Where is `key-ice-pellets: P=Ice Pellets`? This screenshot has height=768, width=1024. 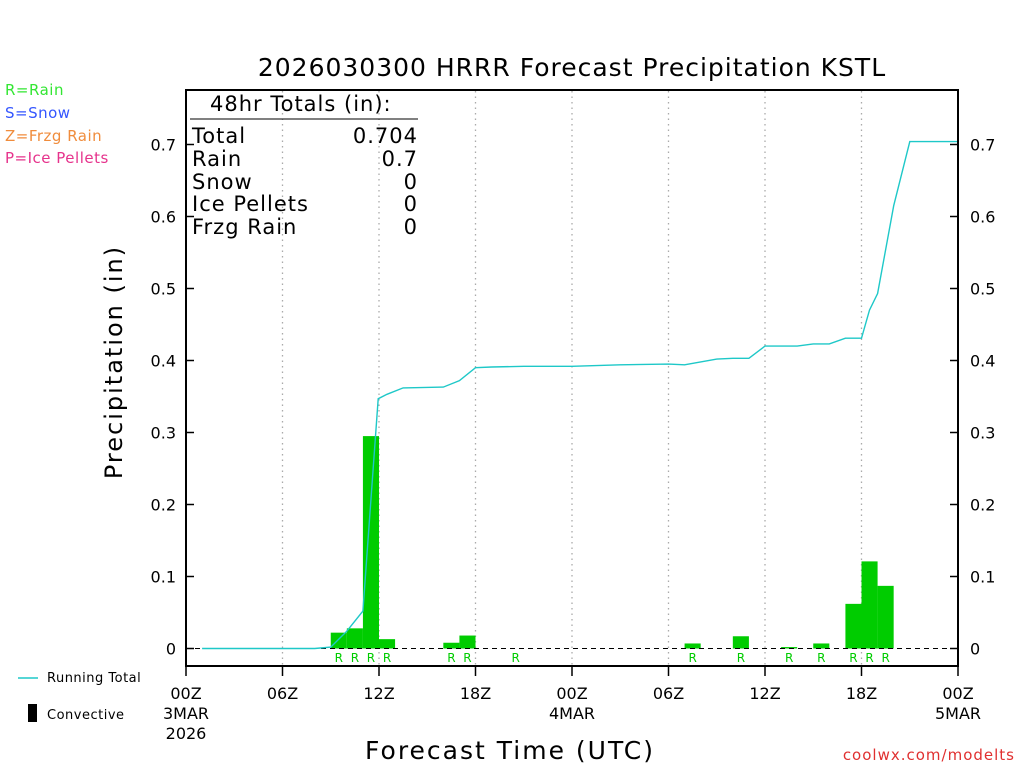 key-ice-pellets: P=Ice Pellets is located at coordinates (57, 158).